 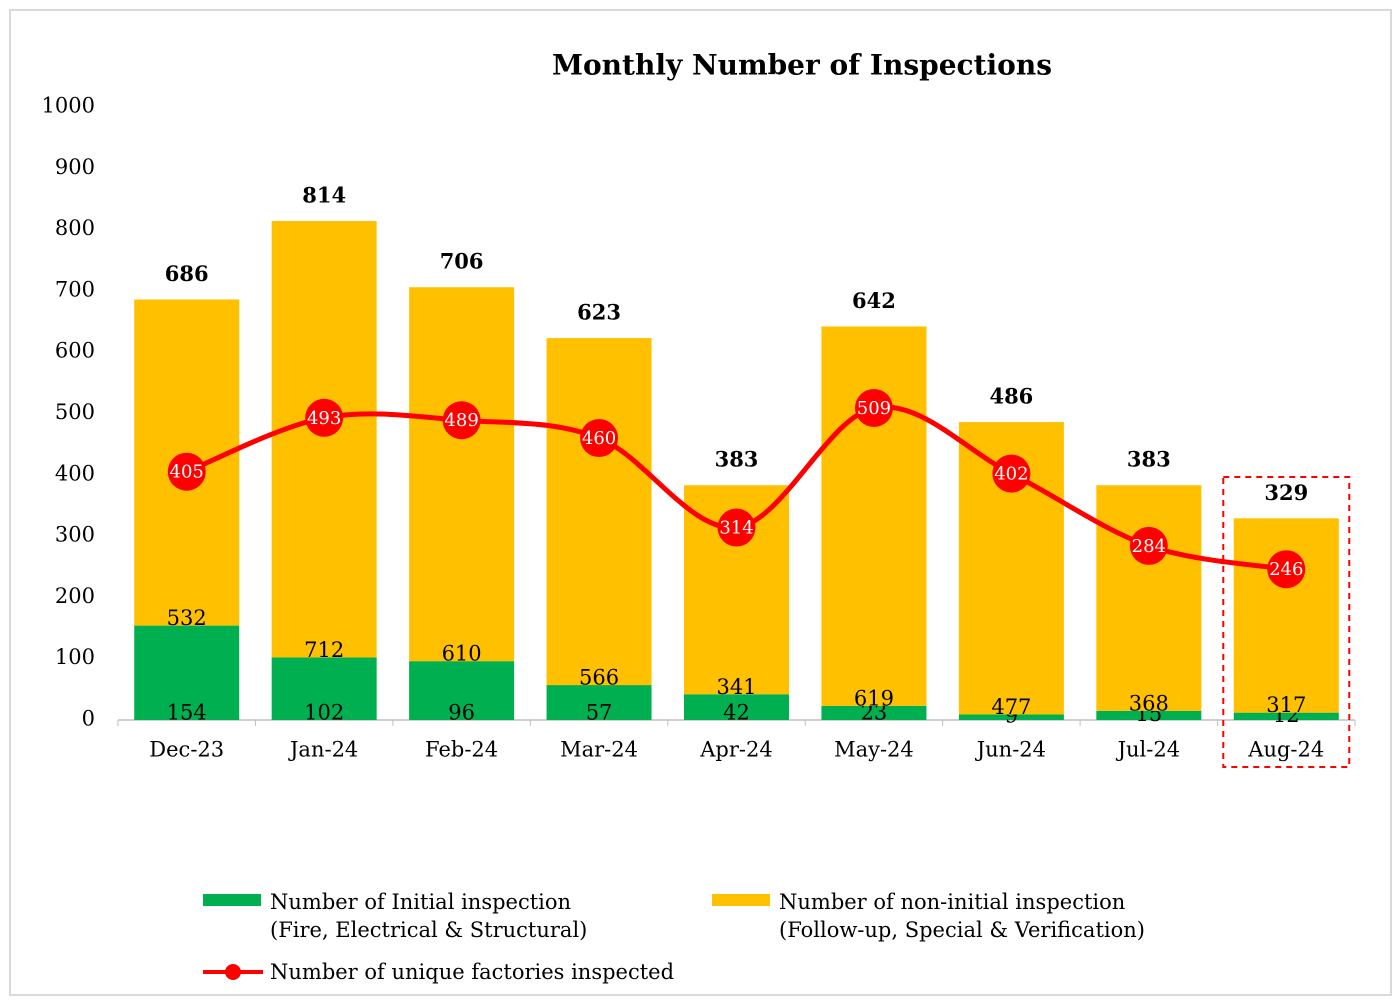 What do you see at coordinates (75, 289) in the screenshot?
I see `y-tick-label: 700` at bounding box center [75, 289].